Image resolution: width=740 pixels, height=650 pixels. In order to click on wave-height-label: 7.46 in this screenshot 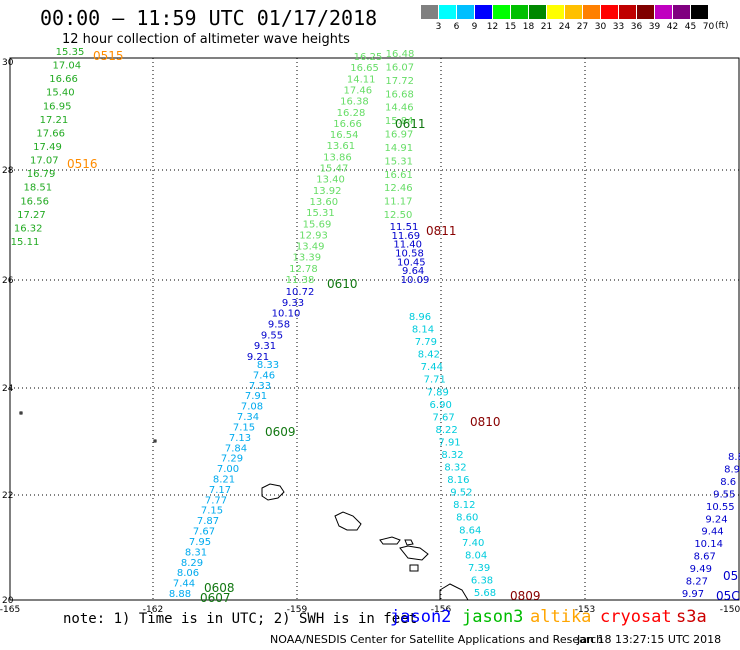, I will do `click(264, 375)`.